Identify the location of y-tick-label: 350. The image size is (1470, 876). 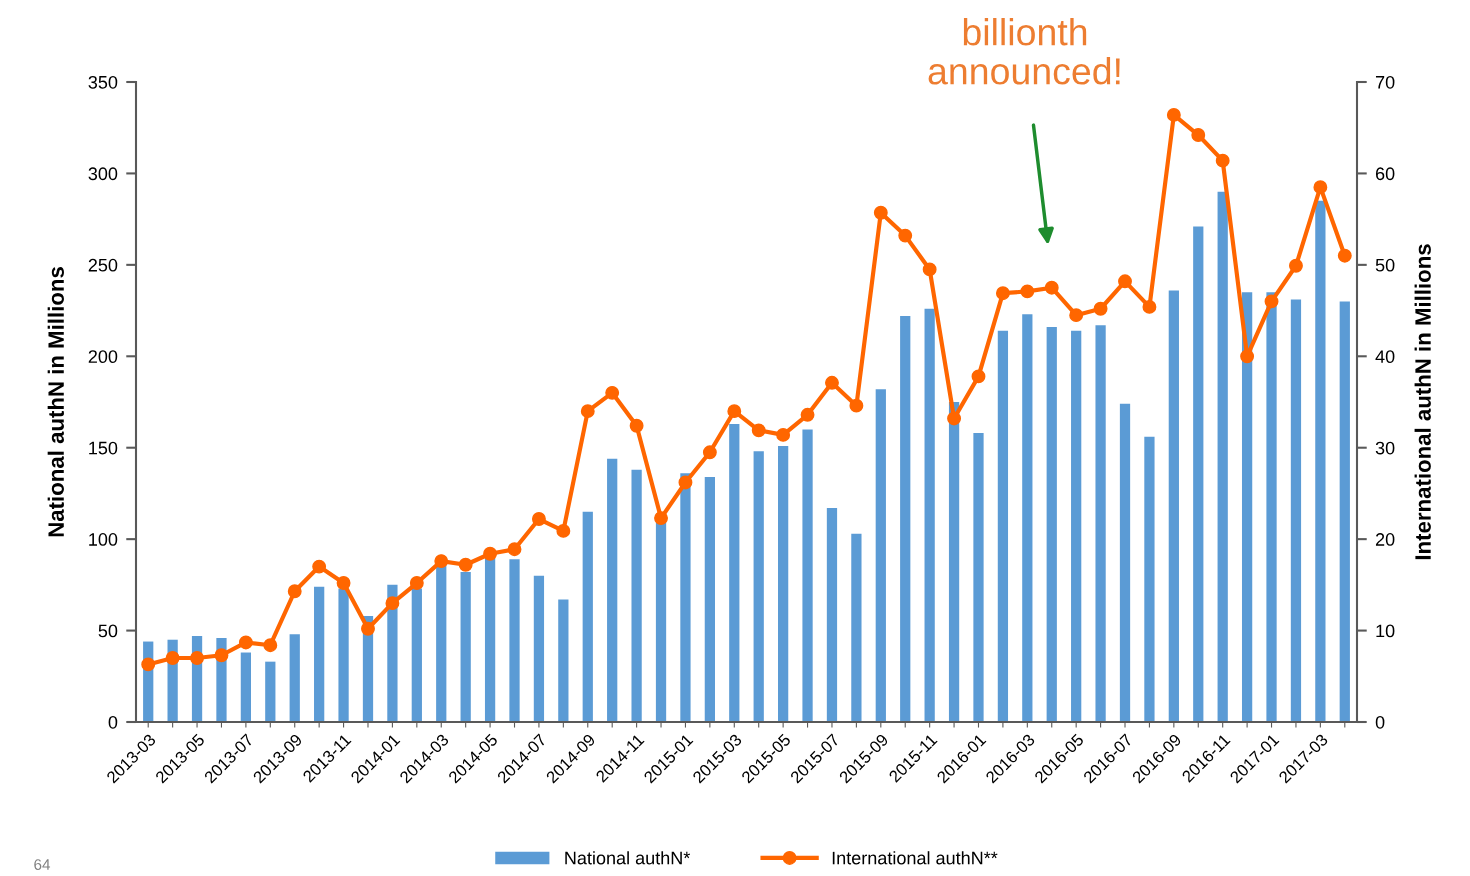
(103, 82).